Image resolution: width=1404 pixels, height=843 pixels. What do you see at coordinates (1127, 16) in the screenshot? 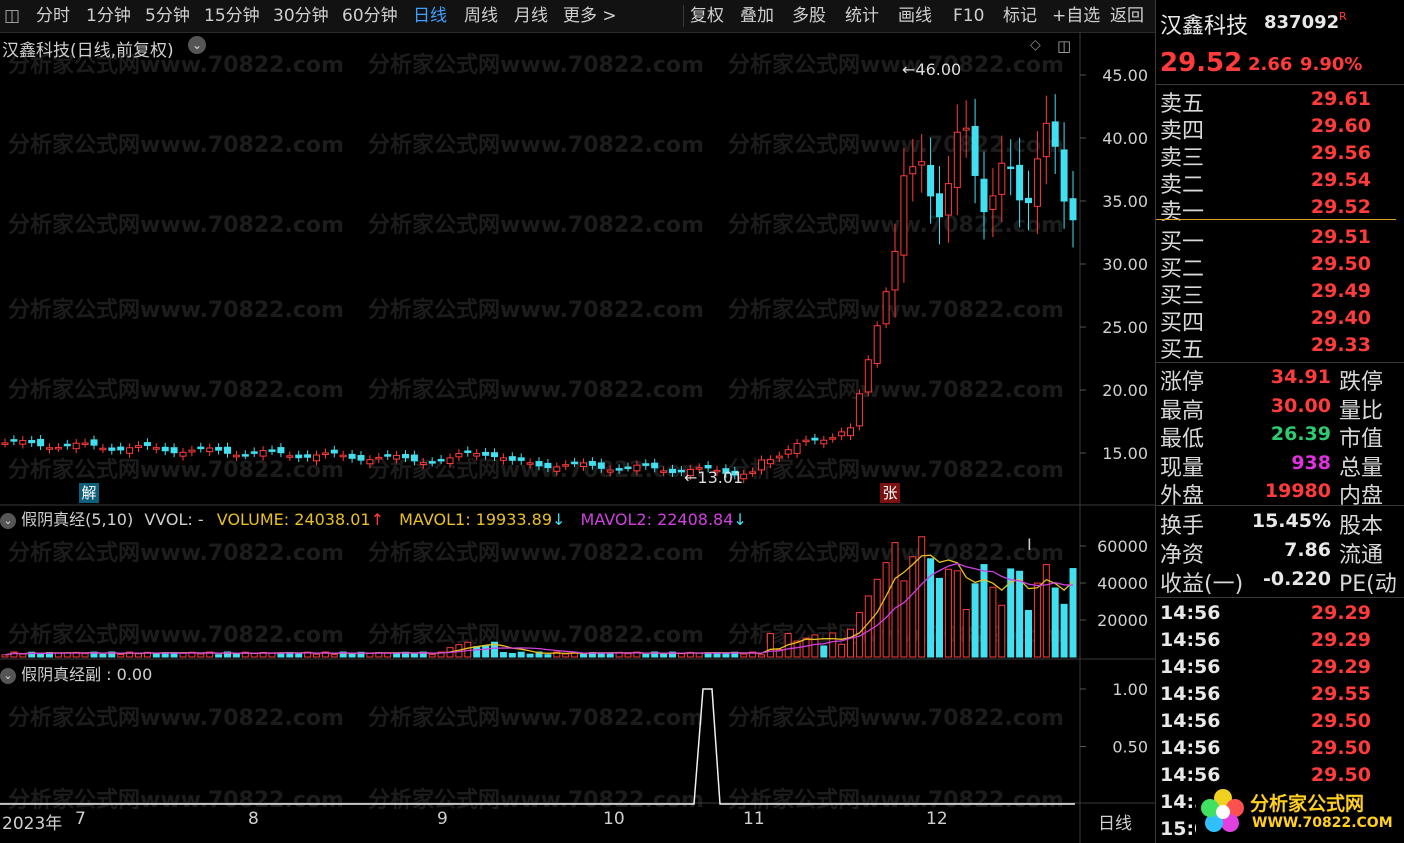
I see `back-button: 返回` at bounding box center [1127, 16].